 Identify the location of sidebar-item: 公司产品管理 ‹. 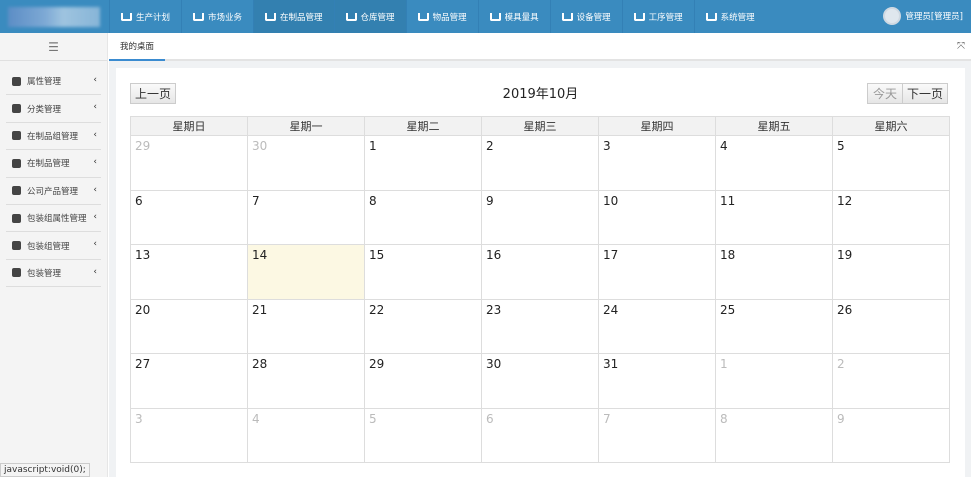
(53, 191).